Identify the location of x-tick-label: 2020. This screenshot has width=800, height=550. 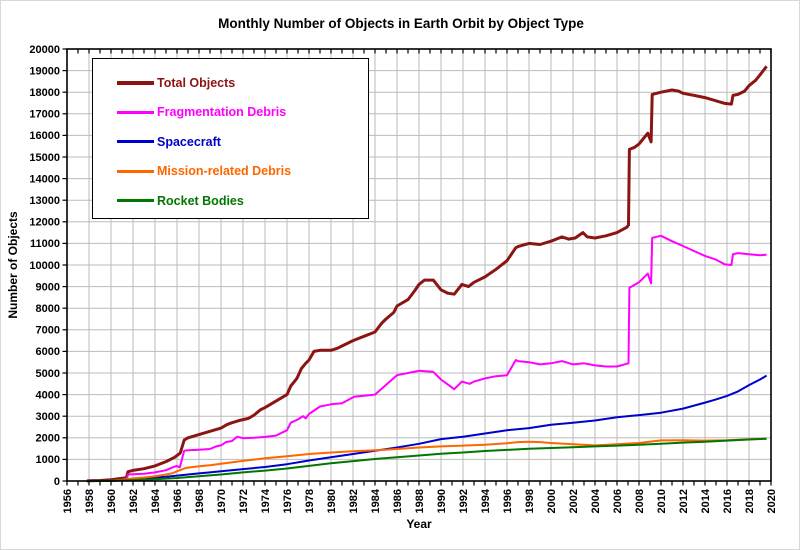
(772, 501).